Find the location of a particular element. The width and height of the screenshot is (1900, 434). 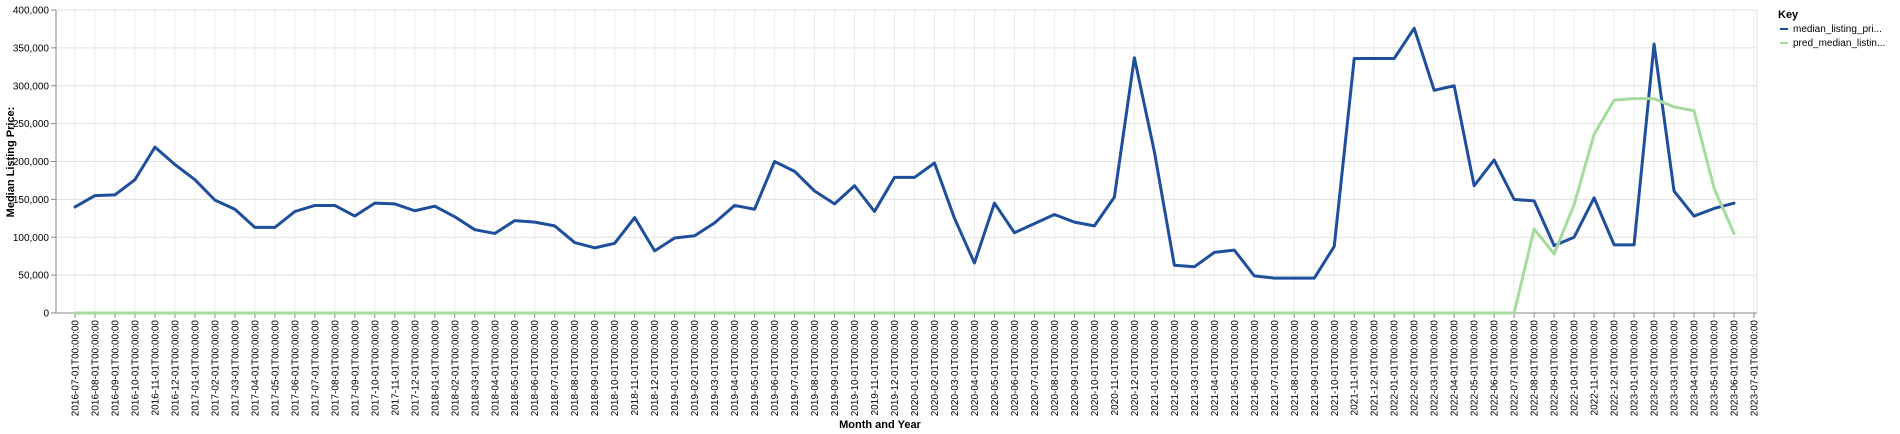

x-tick-label: 2016-08-01T00:00:00 is located at coordinates (95, 368).